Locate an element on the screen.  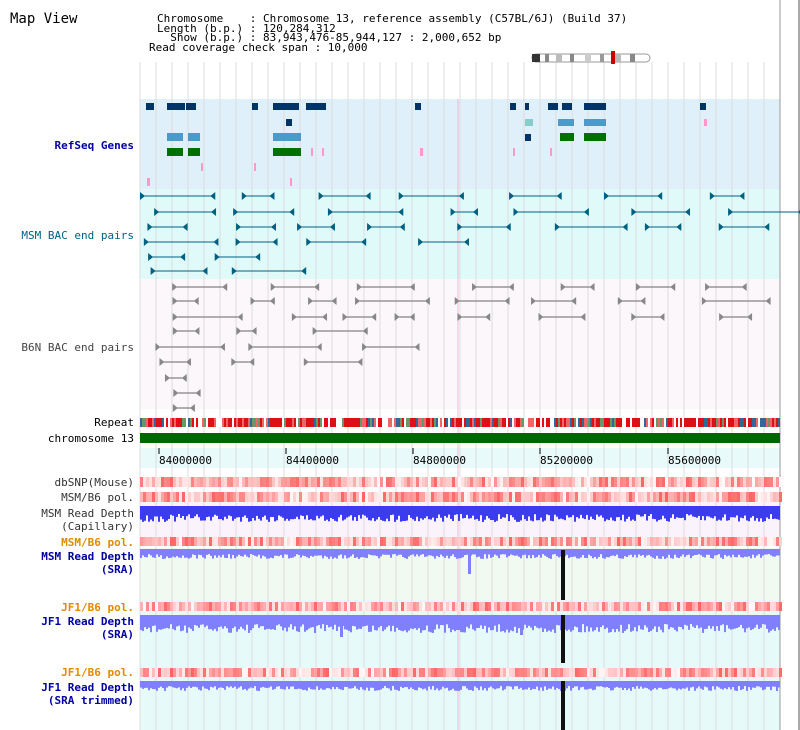
gene-feature is located at coordinates (148, 182).